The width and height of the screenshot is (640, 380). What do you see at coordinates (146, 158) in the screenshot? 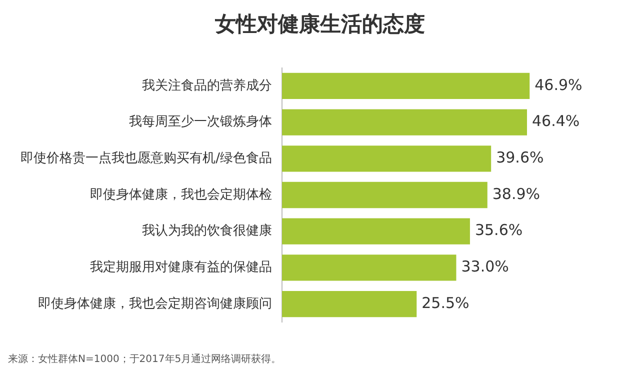
I see `y-tick-label: 即使价格贵一点我也愿意购买有机/绿色食品` at bounding box center [146, 158].